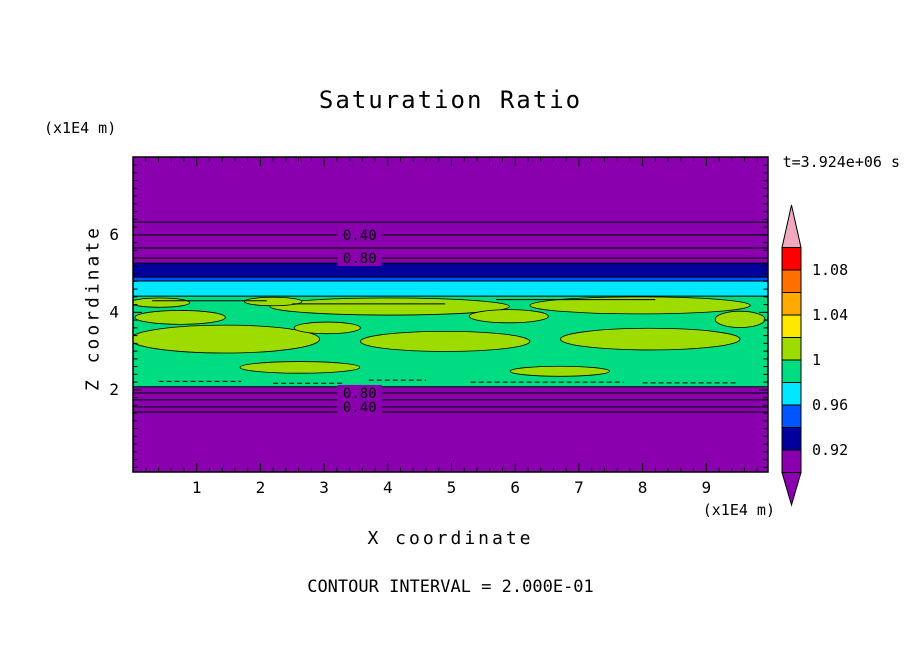  I want to click on y-tick-label: 4, so click(114, 311).